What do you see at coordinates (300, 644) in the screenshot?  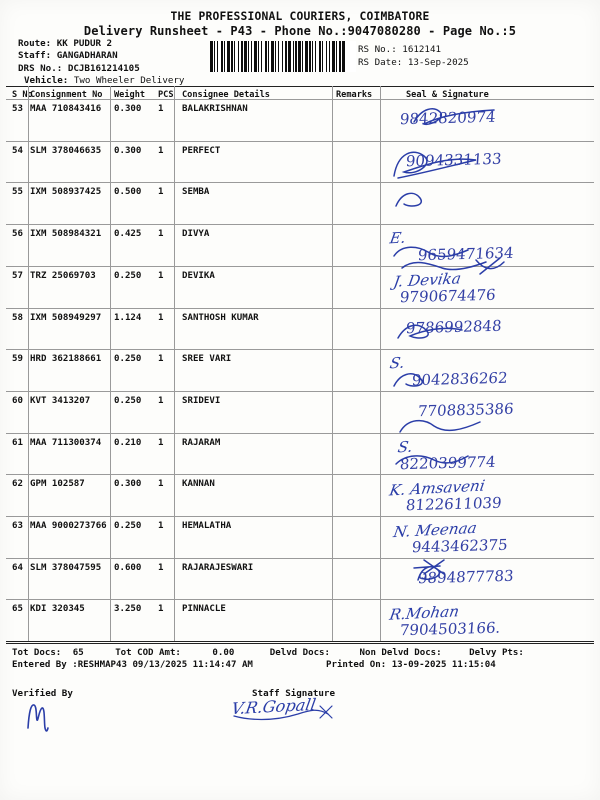 I see `footer-divider` at bounding box center [300, 644].